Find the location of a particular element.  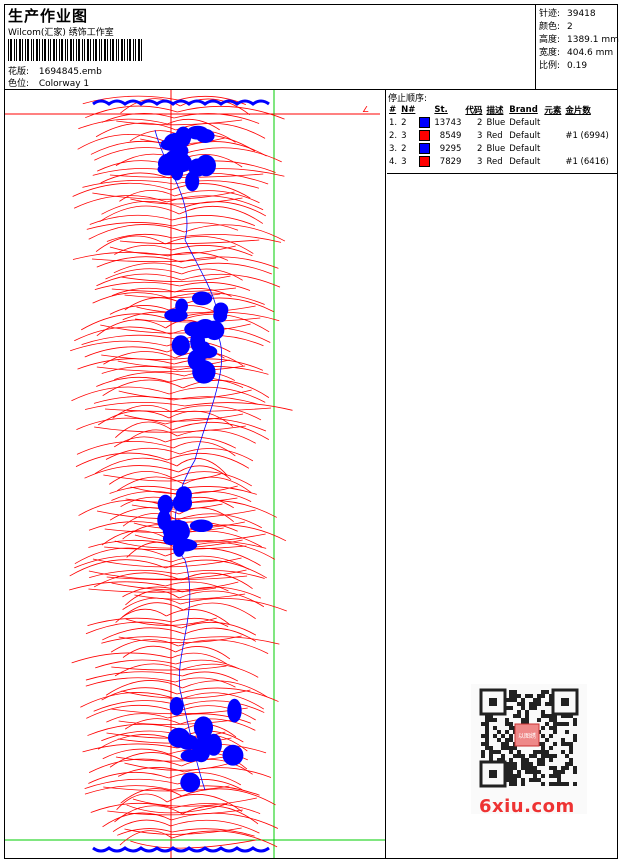

width-row: 宽度: 404.6 mm is located at coordinates (576, 53).